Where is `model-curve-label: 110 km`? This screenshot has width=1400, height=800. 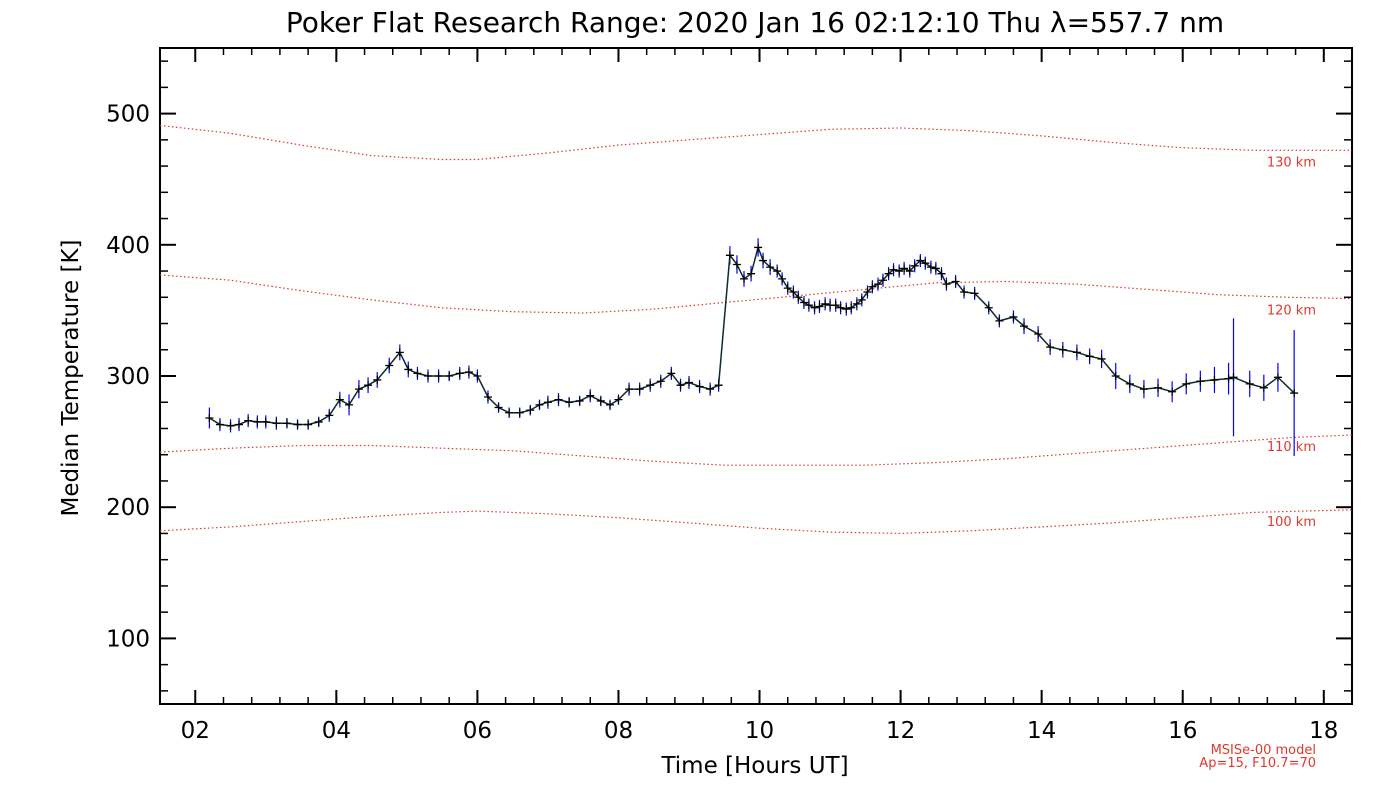 model-curve-label: 110 km is located at coordinates (1291, 447).